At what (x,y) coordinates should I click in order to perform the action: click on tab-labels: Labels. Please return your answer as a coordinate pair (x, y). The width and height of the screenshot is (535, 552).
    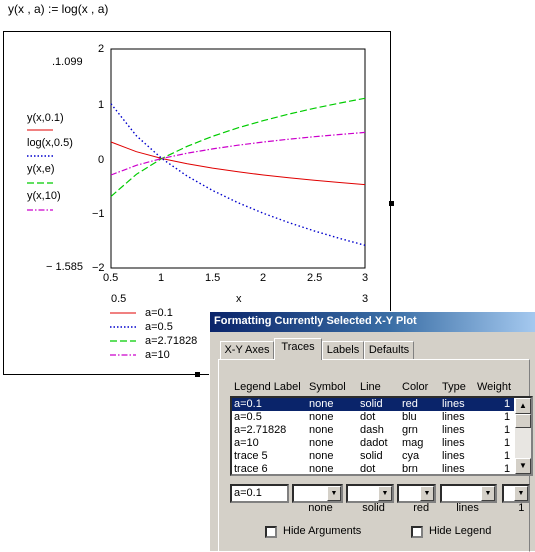
    Looking at the image, I should click on (343, 350).